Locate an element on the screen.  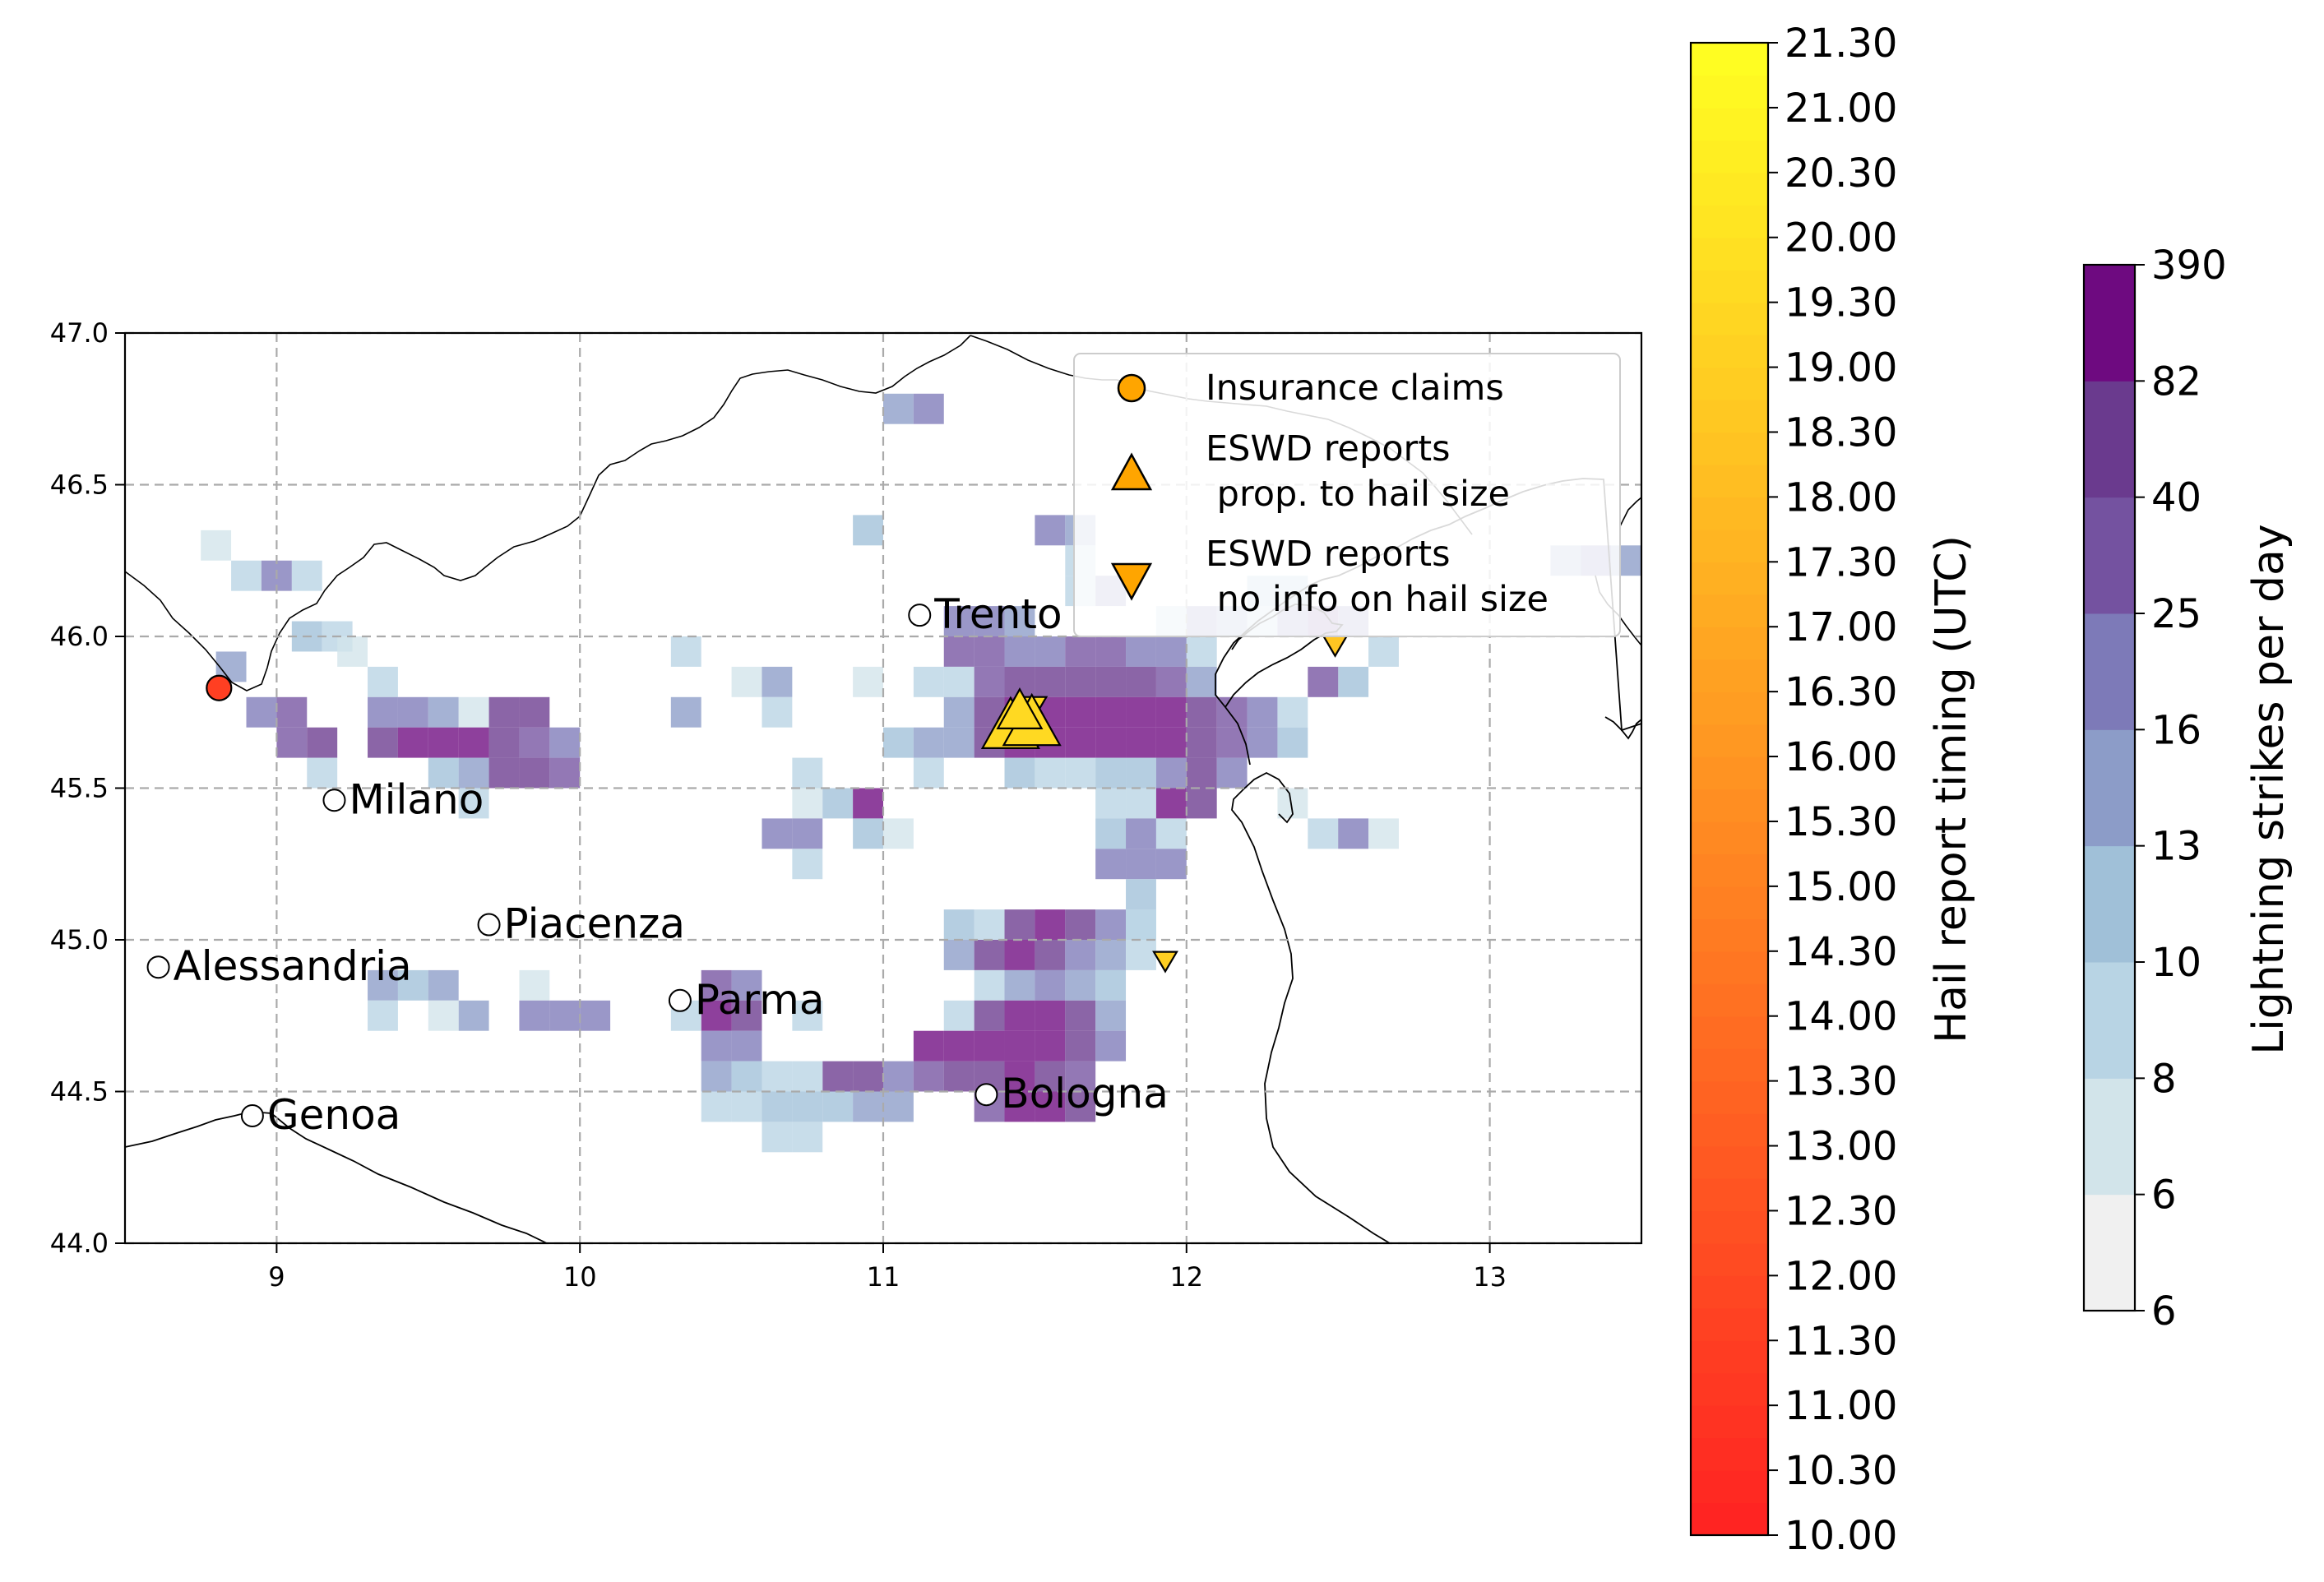
timing-tick-label: 11.30 is located at coordinates (1841, 1341).